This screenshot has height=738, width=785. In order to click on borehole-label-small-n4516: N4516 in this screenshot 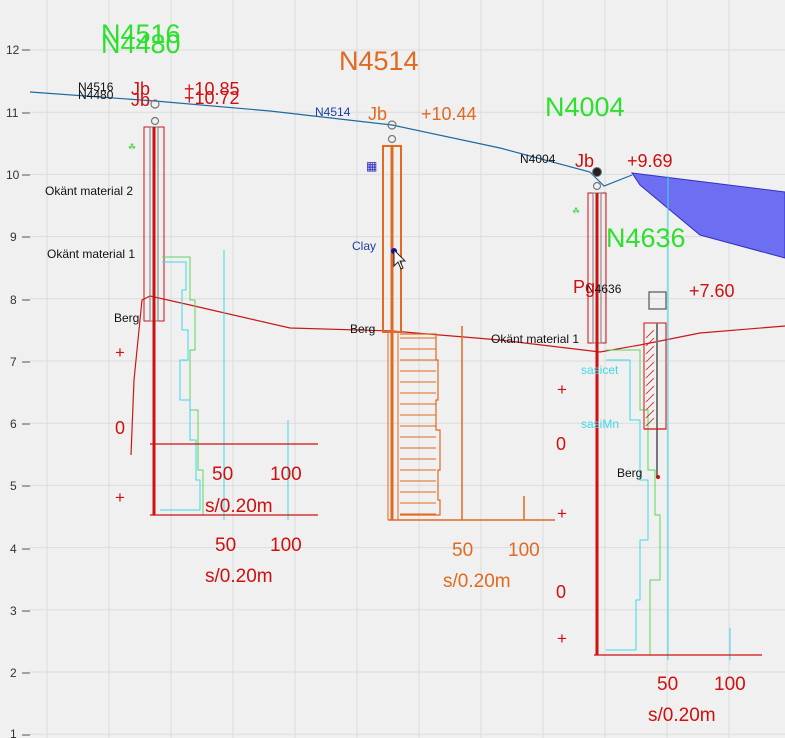, I will do `click(96, 87)`.